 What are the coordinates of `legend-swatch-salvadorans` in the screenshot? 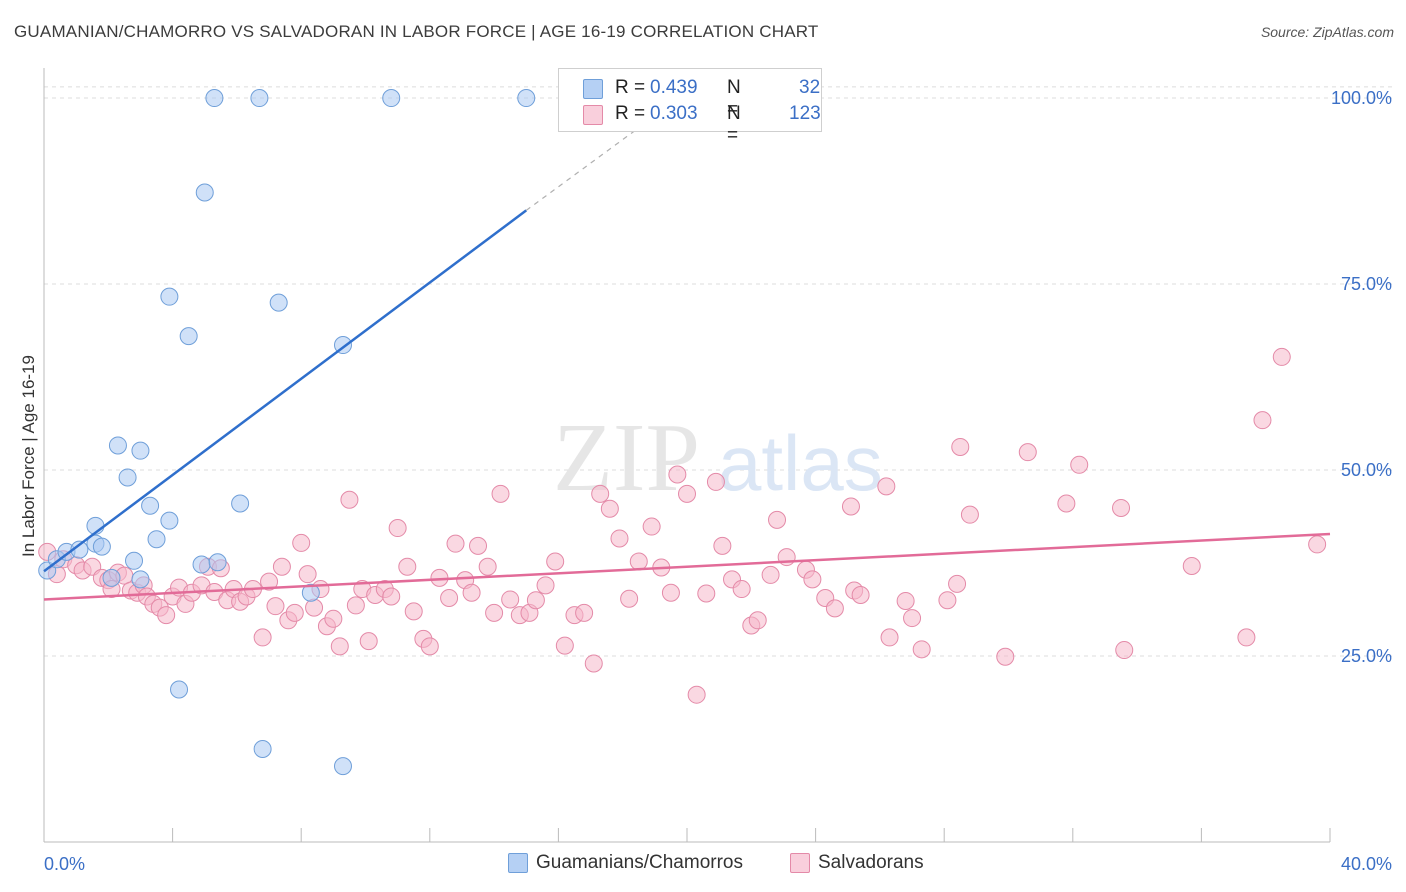 It's located at (593, 115).